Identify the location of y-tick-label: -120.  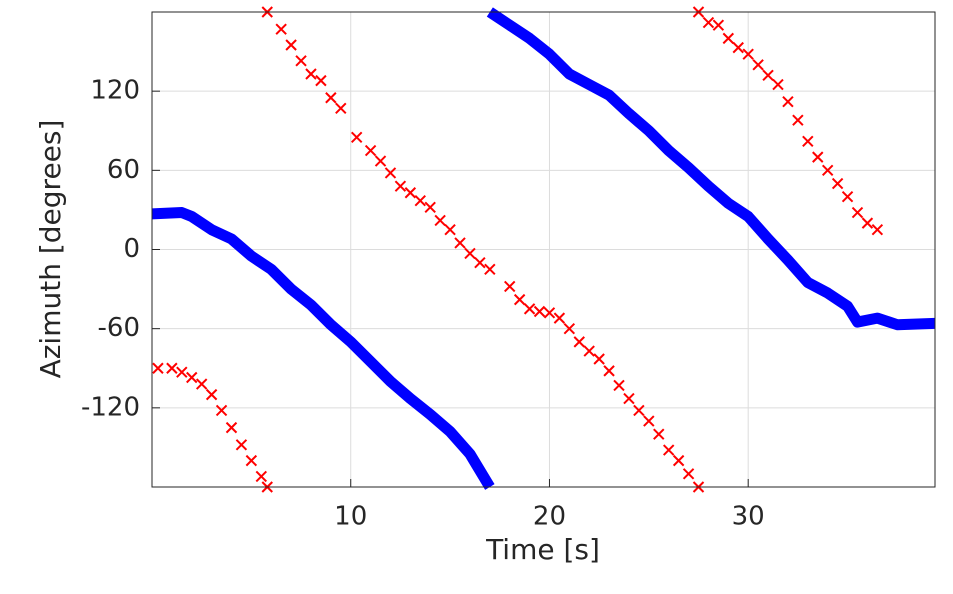
(110, 407).